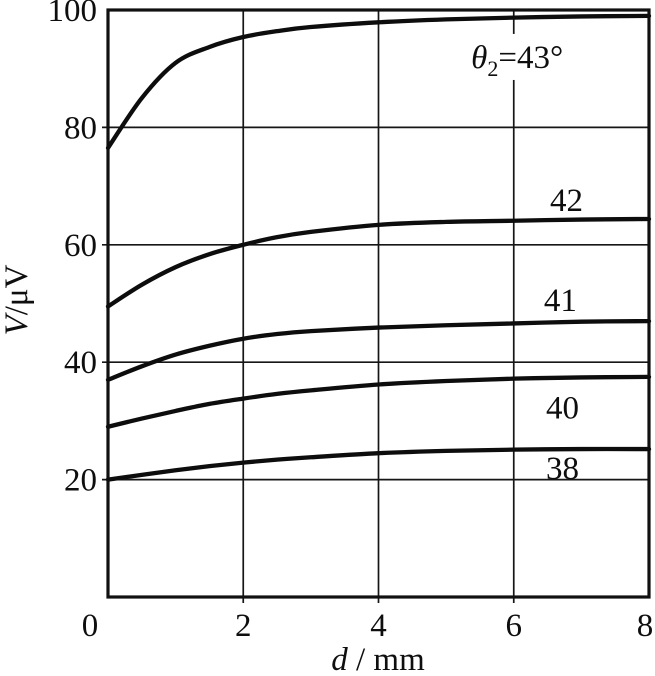 The image size is (655, 676). What do you see at coordinates (17, 323) in the screenshot?
I see `y-axis-label-symbol: V` at bounding box center [17, 323].